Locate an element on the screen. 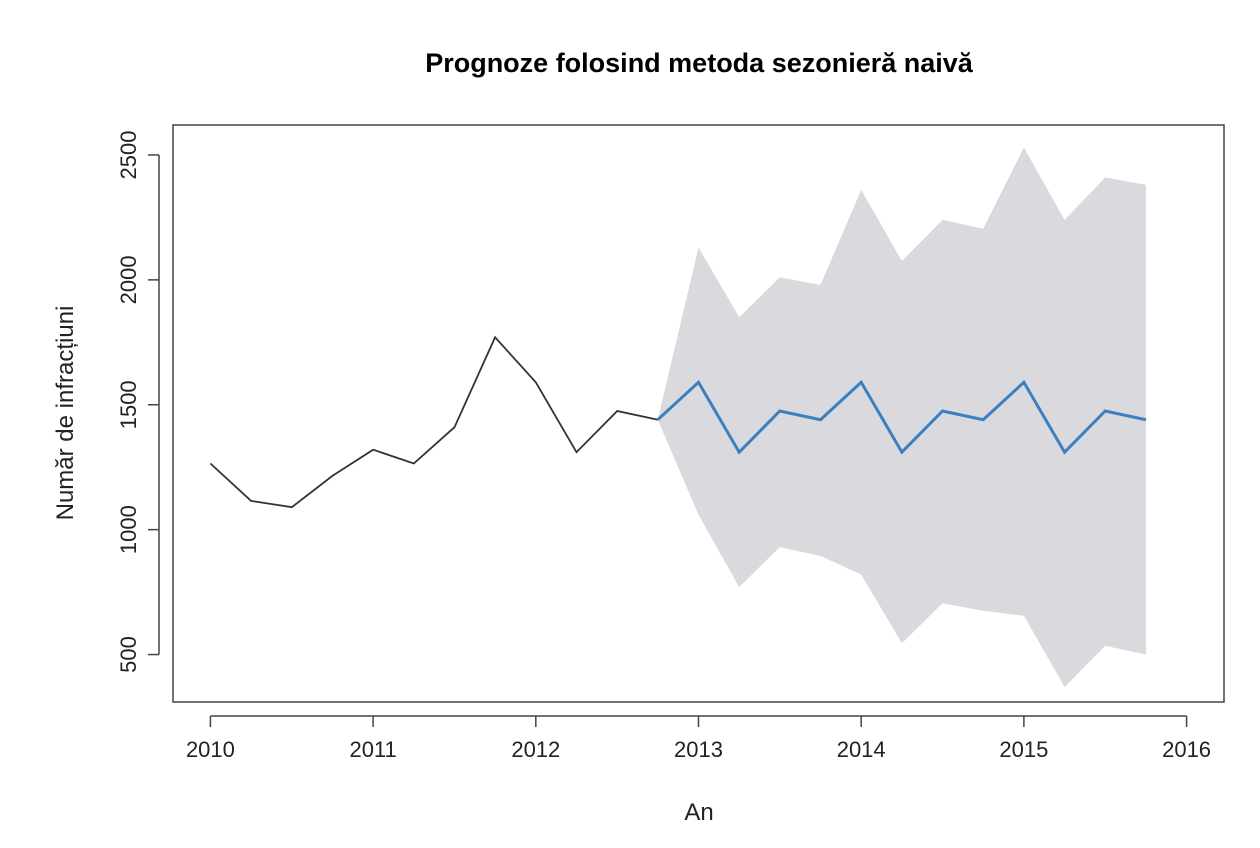 The width and height of the screenshot is (1260, 848). x-tick-label: 2016 is located at coordinates (1186, 749).